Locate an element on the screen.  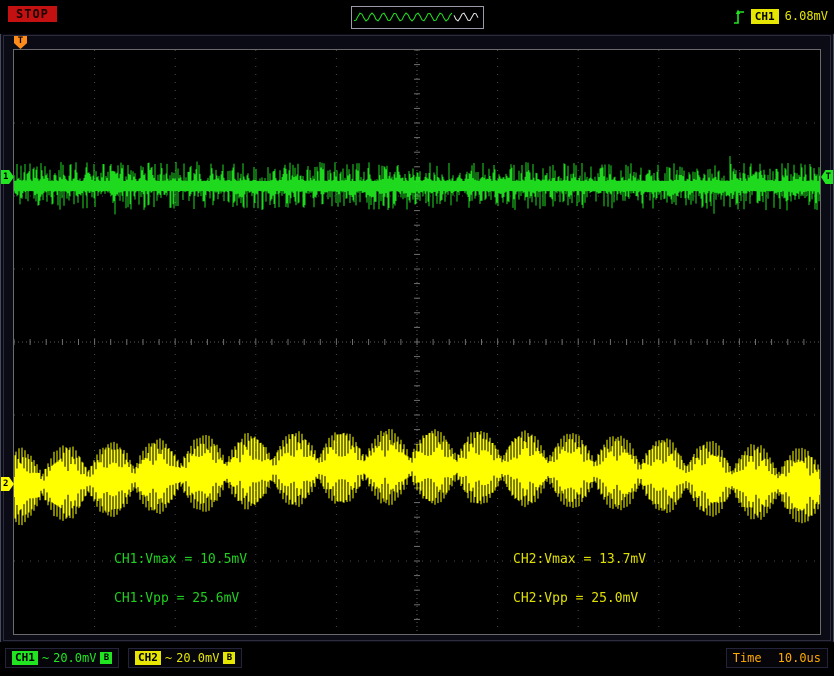
ch1-vmax-readout: CH1:Vmax = 10.5mV is located at coordinates (181, 559).